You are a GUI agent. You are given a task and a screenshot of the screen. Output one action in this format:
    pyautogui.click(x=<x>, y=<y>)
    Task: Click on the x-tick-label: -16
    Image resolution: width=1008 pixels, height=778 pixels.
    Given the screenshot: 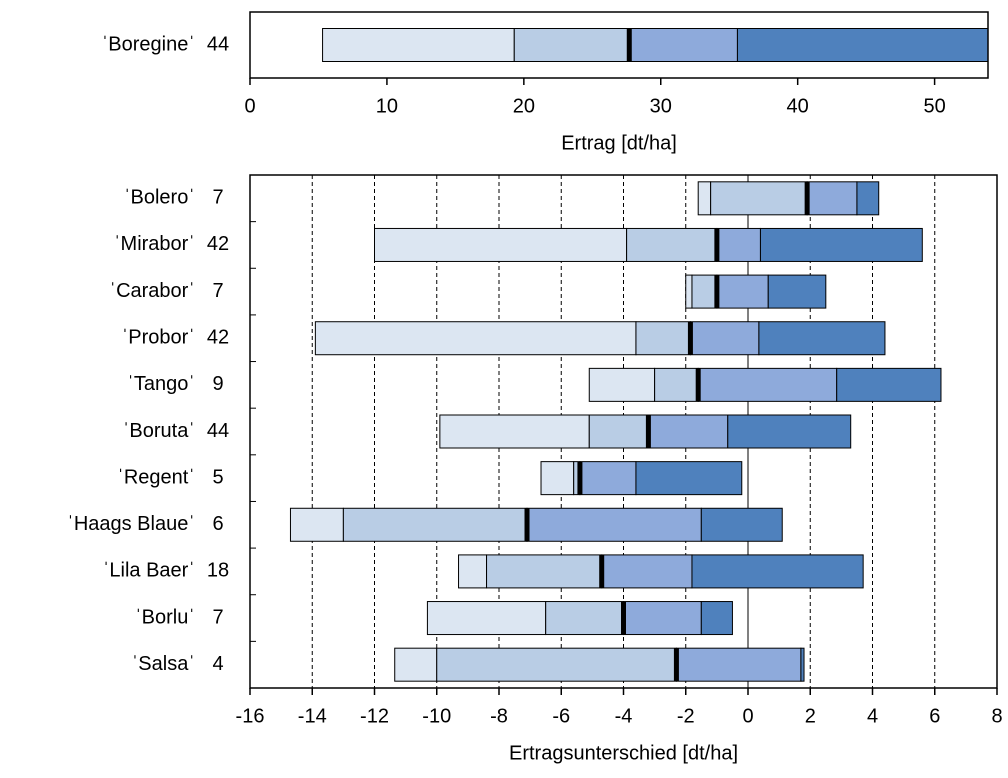 What is the action you would take?
    pyautogui.click(x=250, y=716)
    